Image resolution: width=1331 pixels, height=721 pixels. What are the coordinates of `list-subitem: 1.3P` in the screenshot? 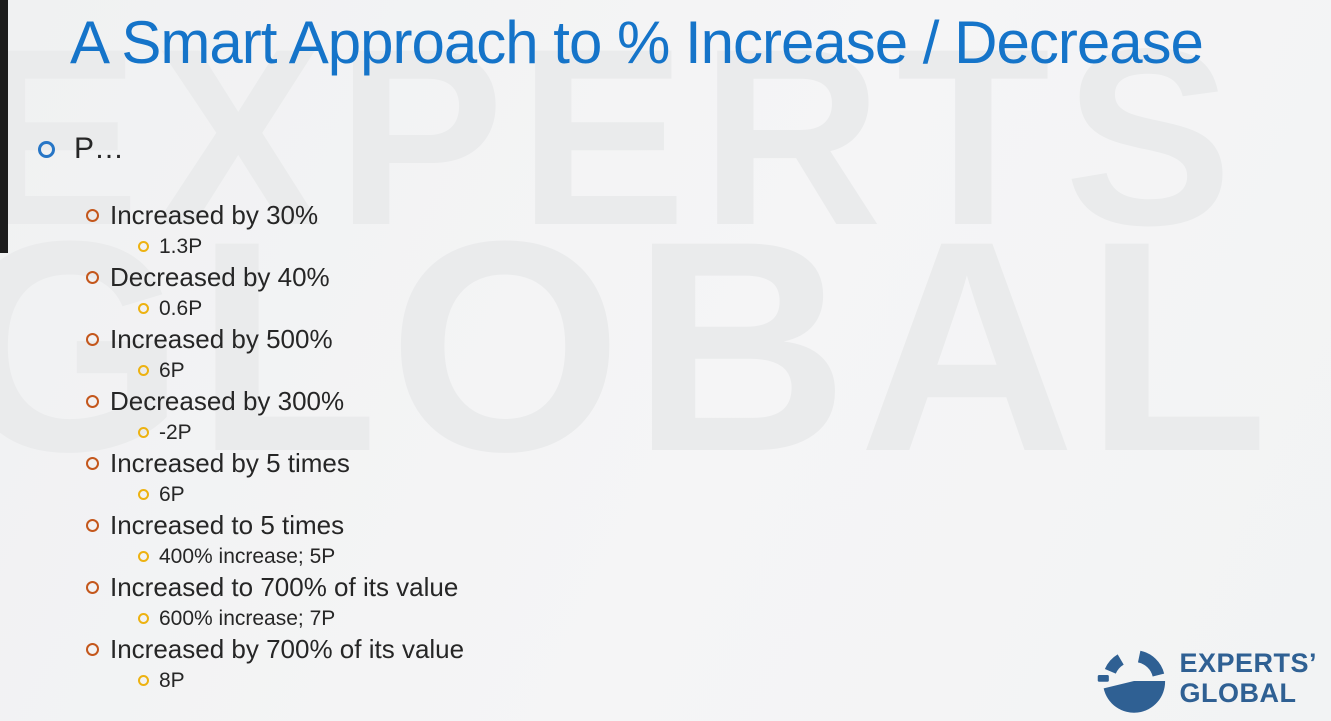 It's located at (436, 246).